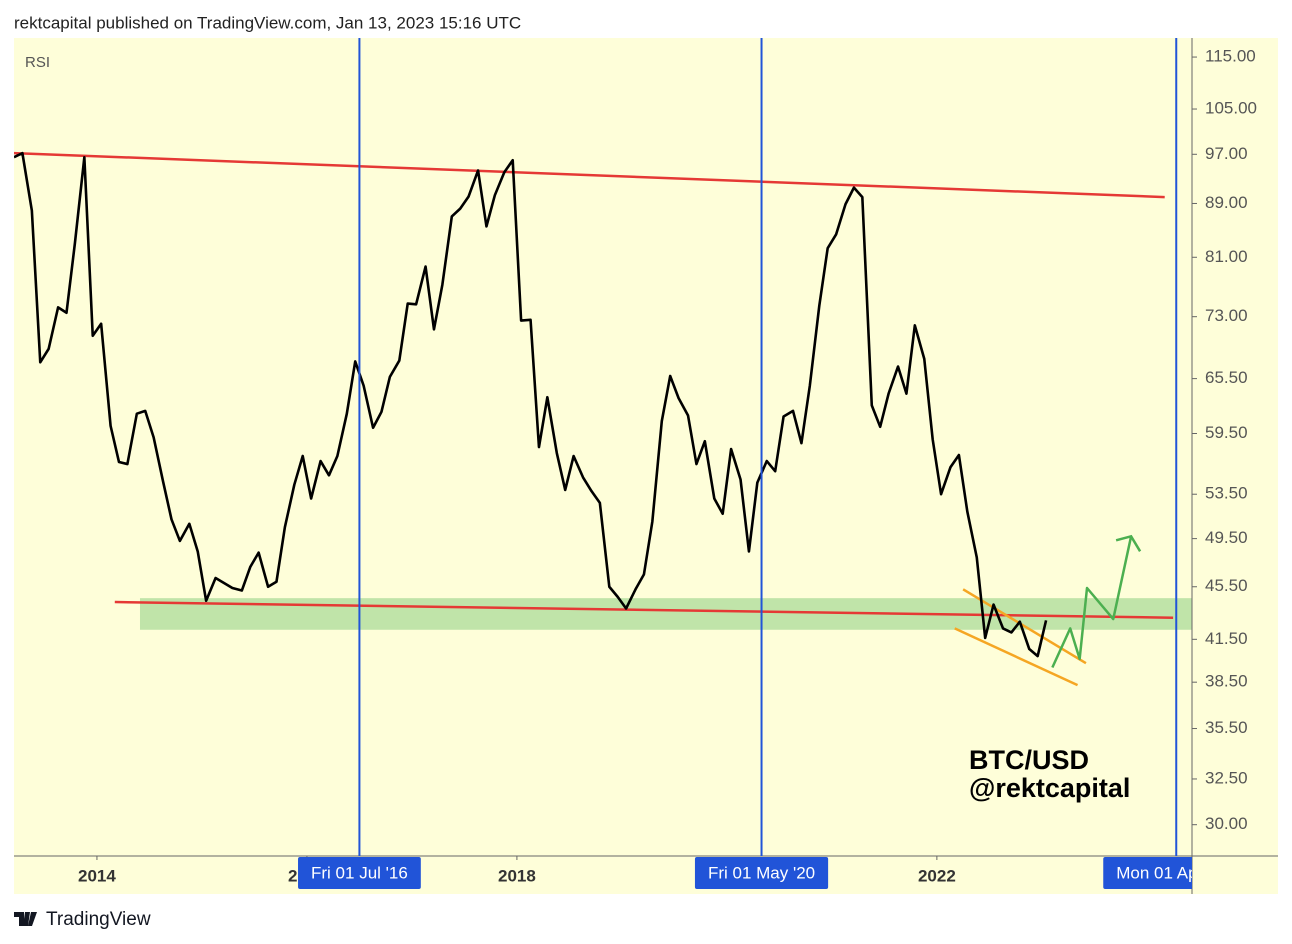 The width and height of the screenshot is (1292, 944). Describe the element at coordinates (1128, 543) in the screenshot. I see `arrow-head` at that location.